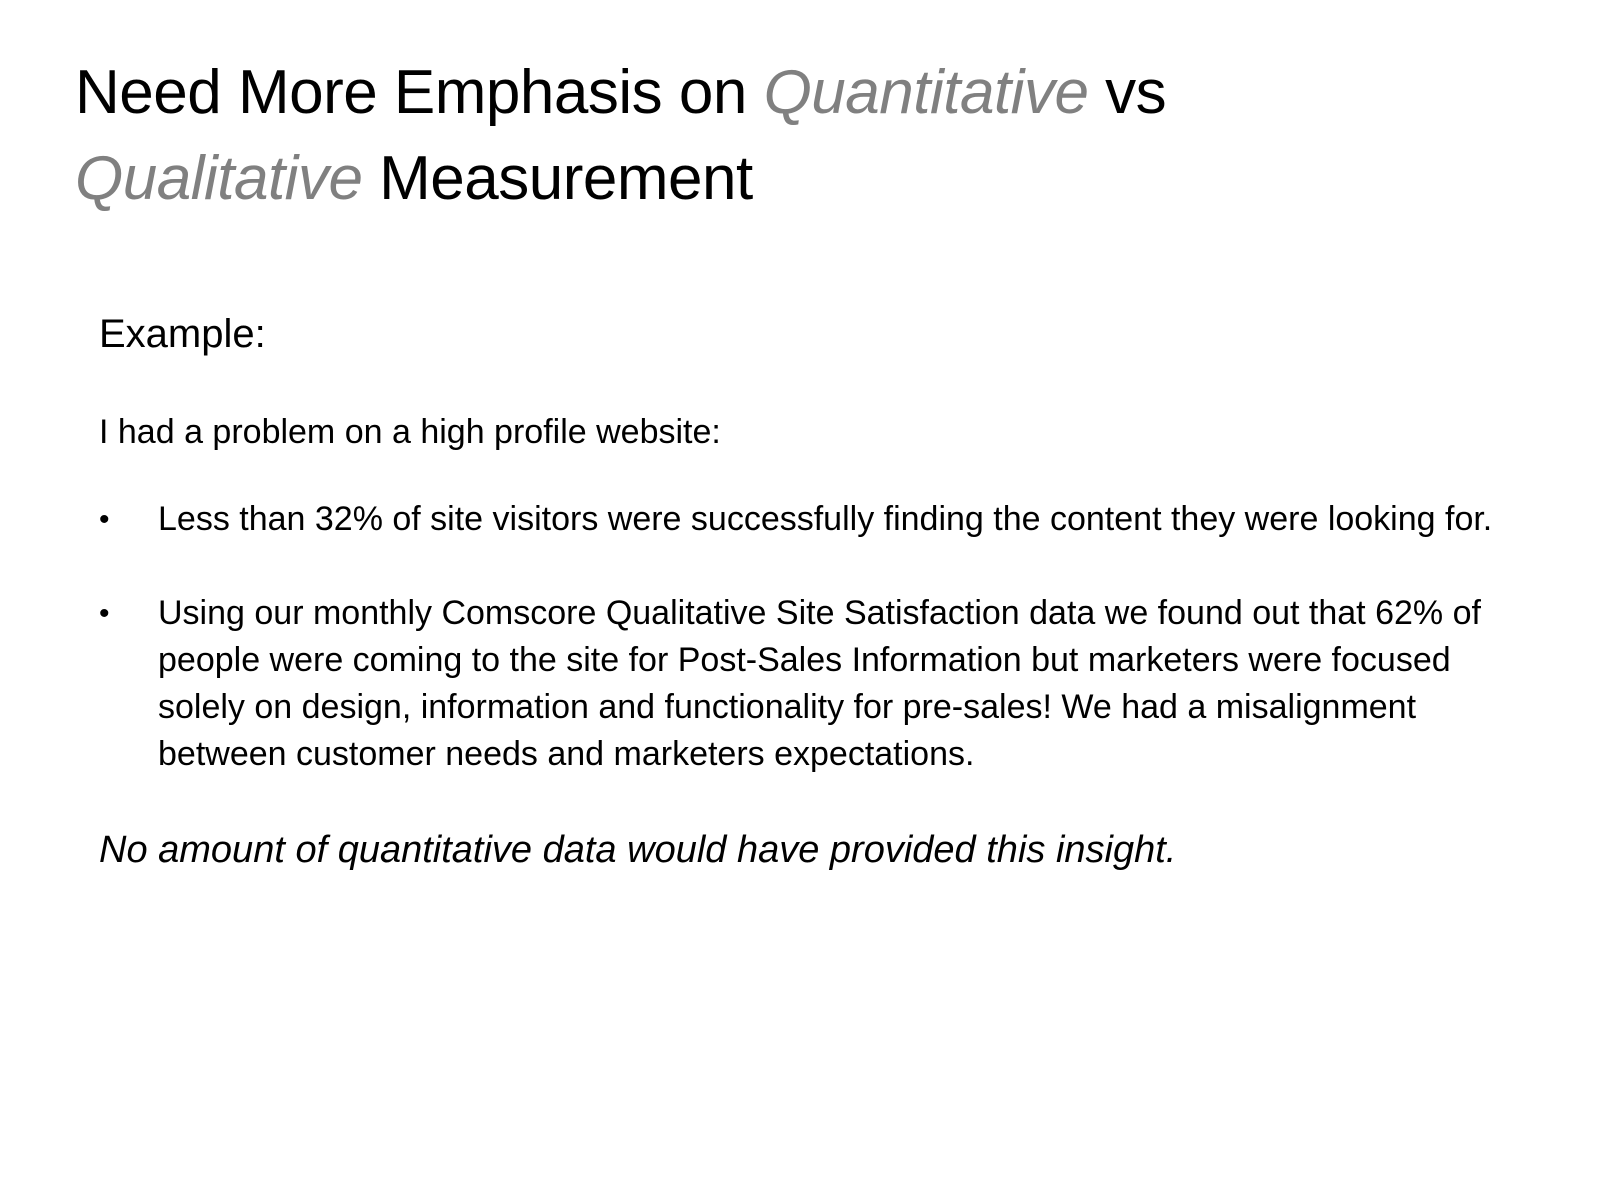 The height and width of the screenshot is (1200, 1600). Describe the element at coordinates (926, 92) in the screenshot. I see `title-emphasis-quantitative: Quantitative` at that location.